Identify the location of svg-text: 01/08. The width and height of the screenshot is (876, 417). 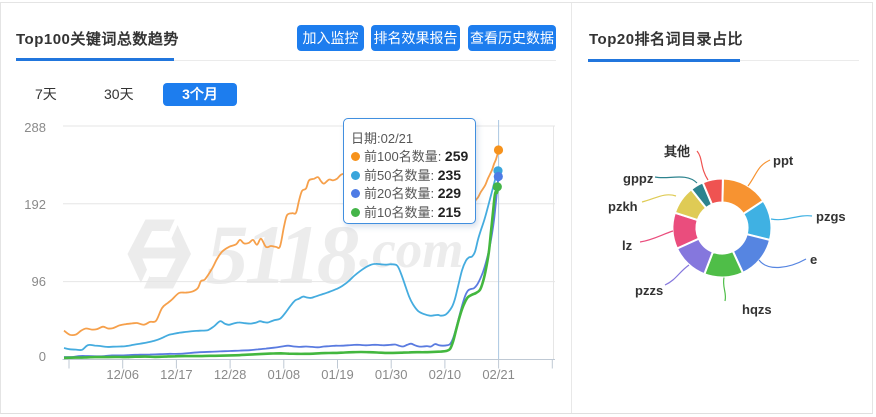
(284, 374).